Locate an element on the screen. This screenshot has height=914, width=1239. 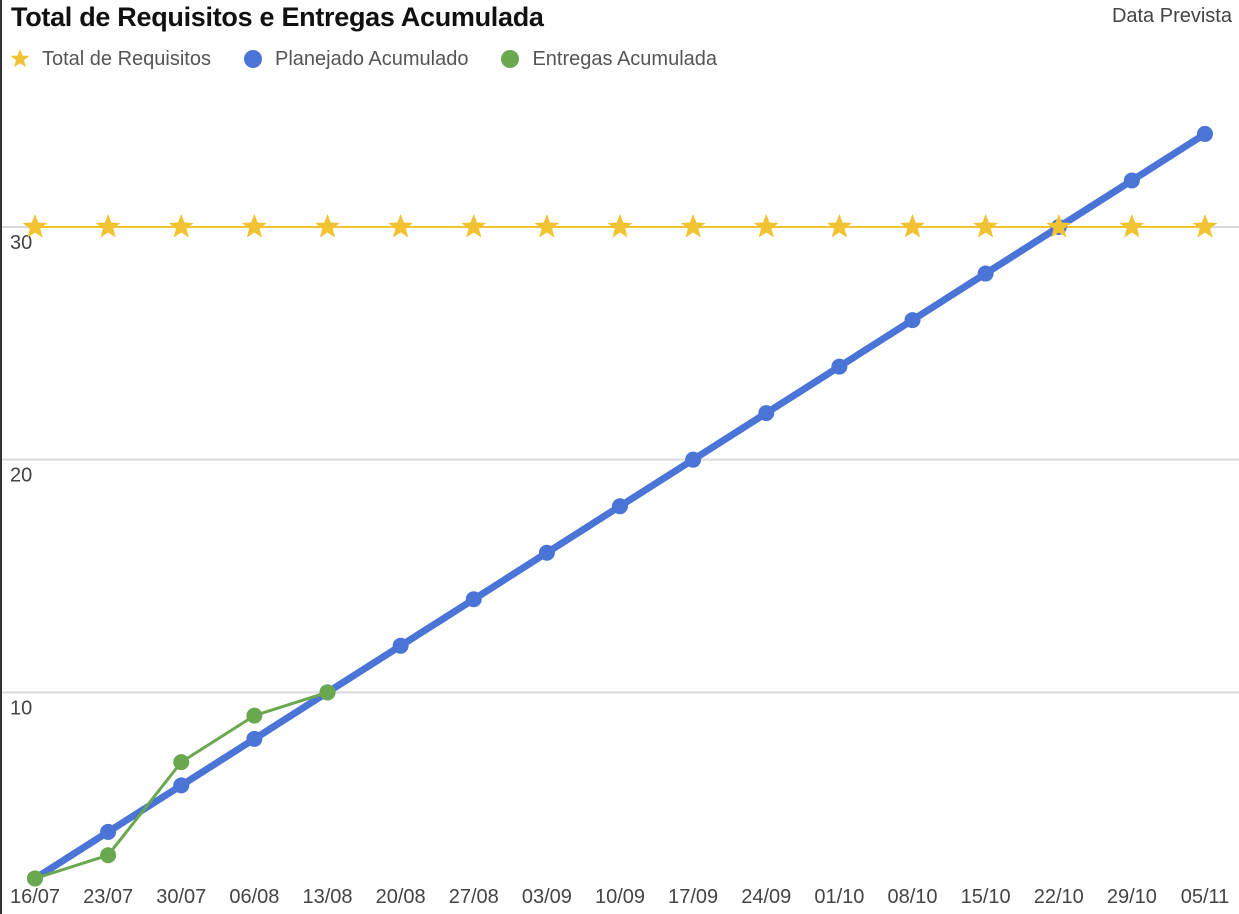
x-tick-label: 23/07 is located at coordinates (108, 897).